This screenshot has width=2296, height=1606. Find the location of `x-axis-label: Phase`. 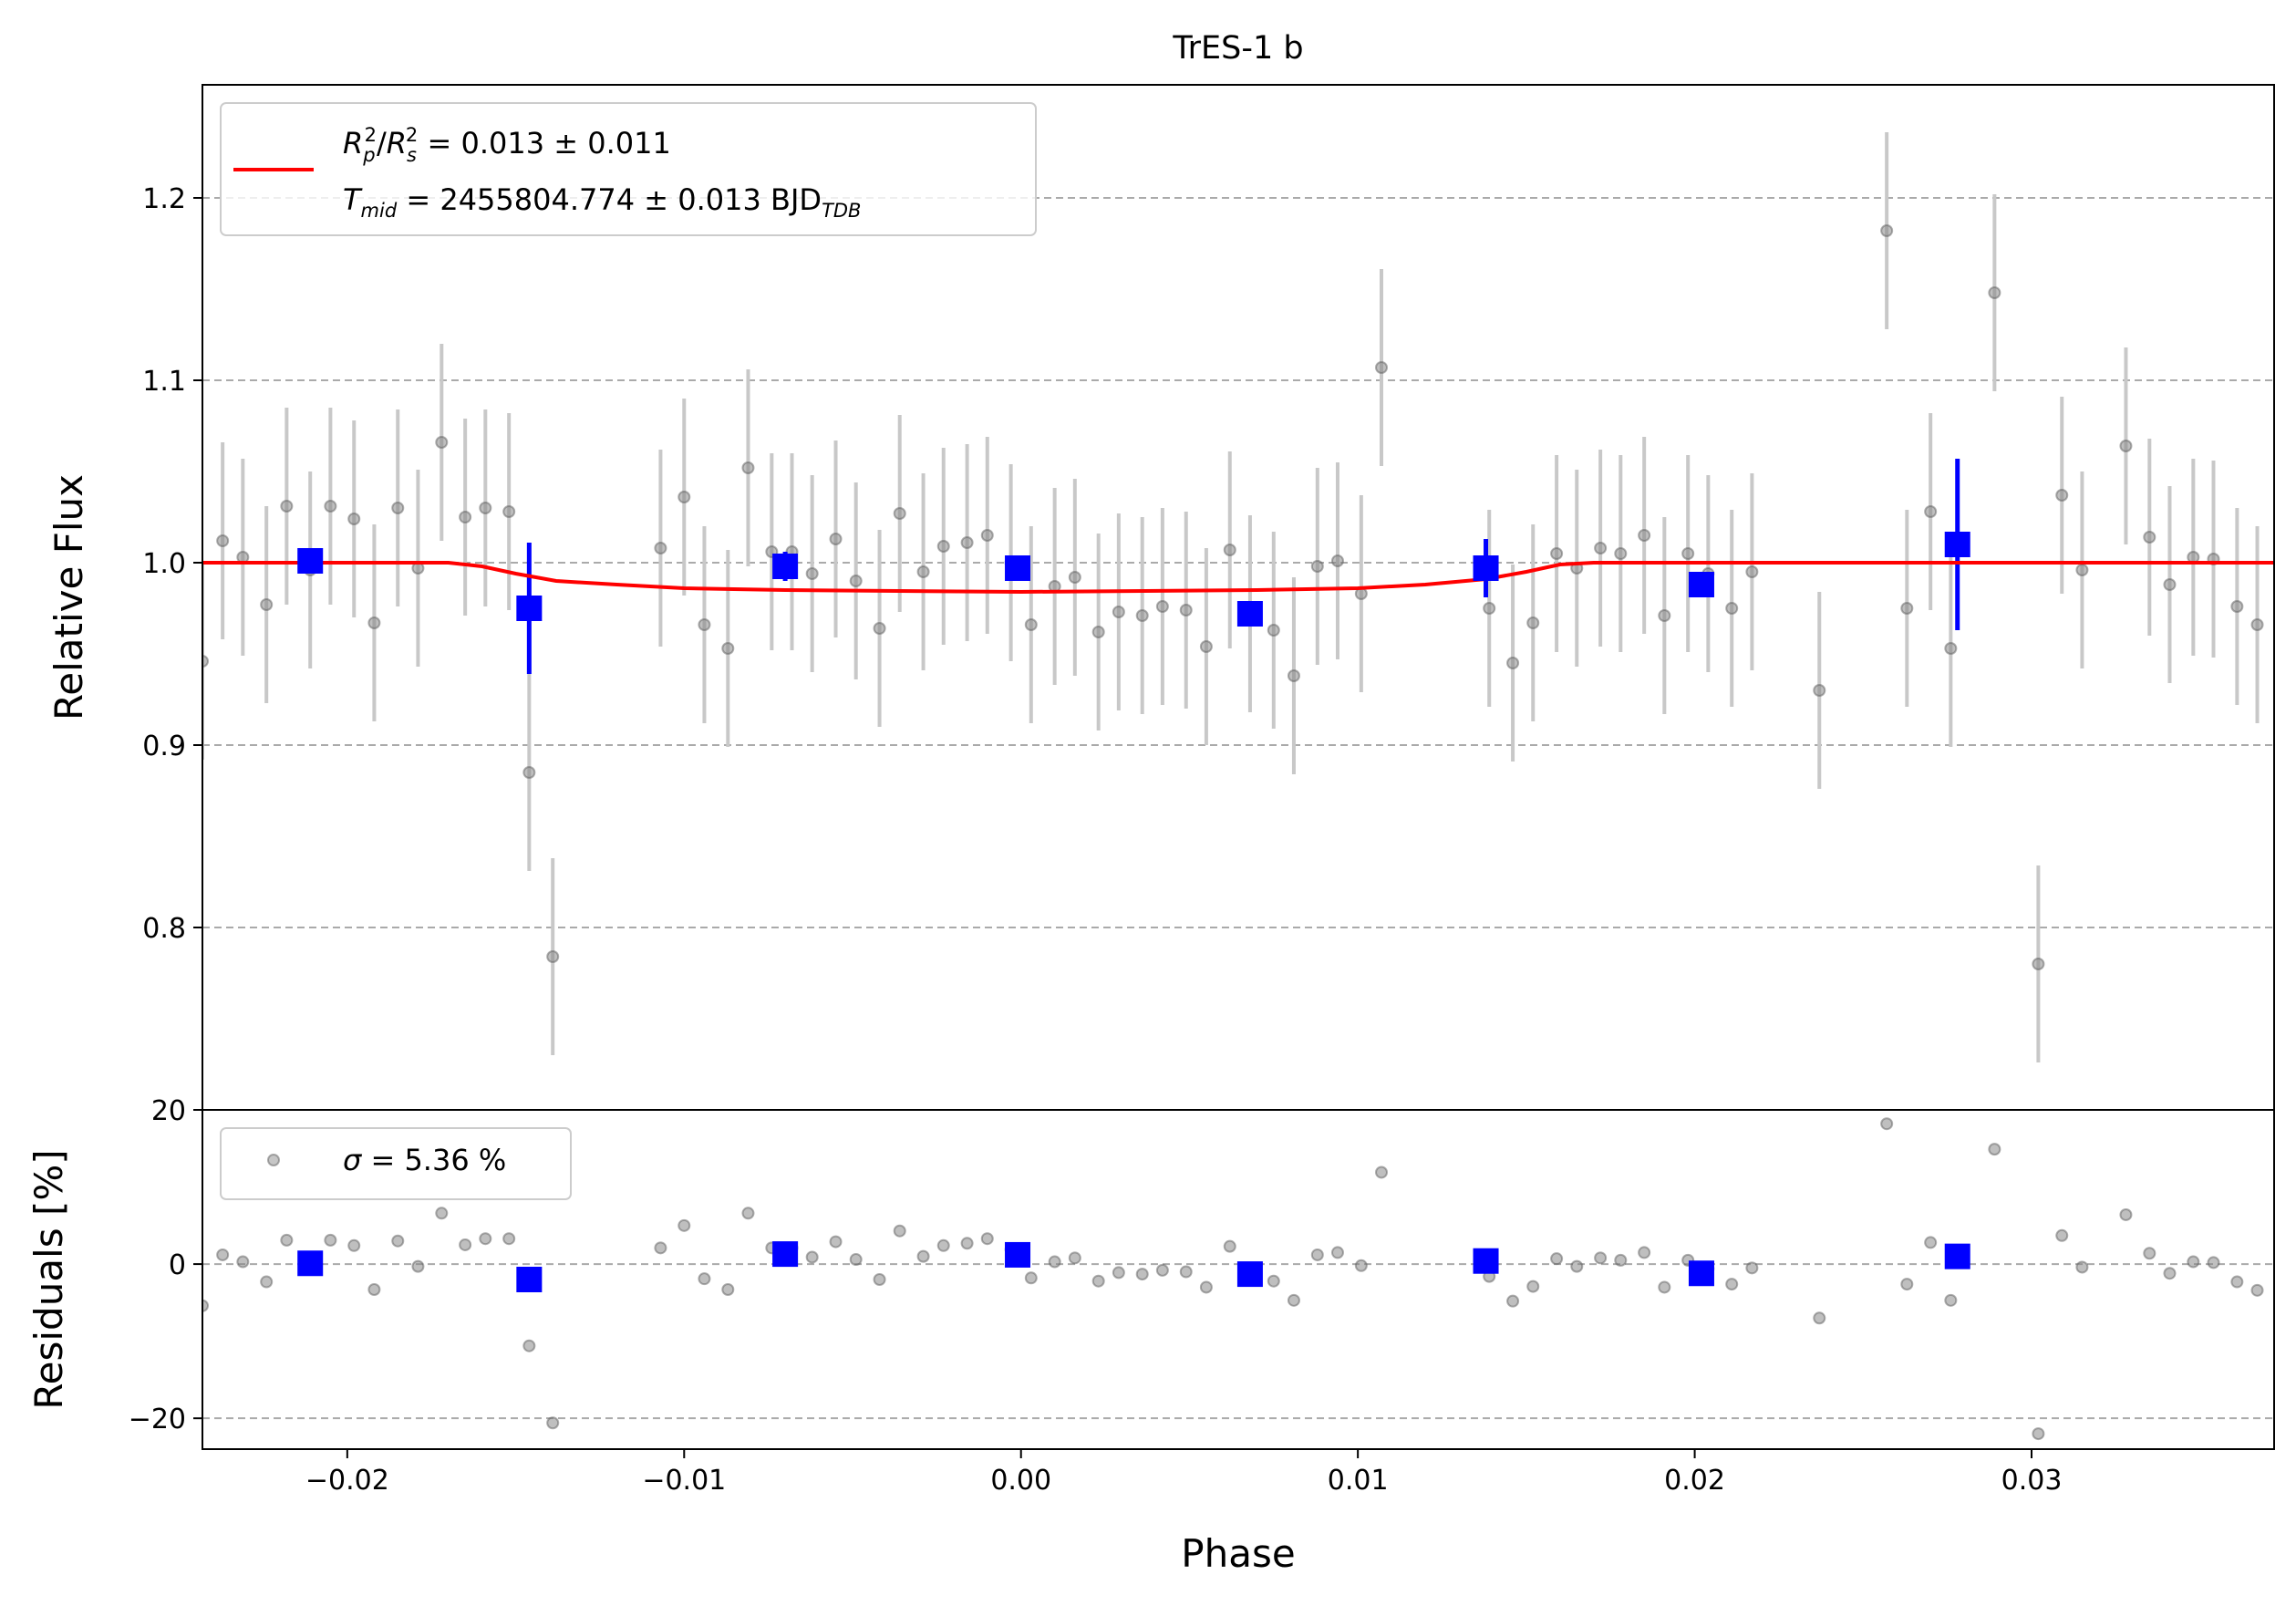

x-axis-label: Phase is located at coordinates (1238, 1553).